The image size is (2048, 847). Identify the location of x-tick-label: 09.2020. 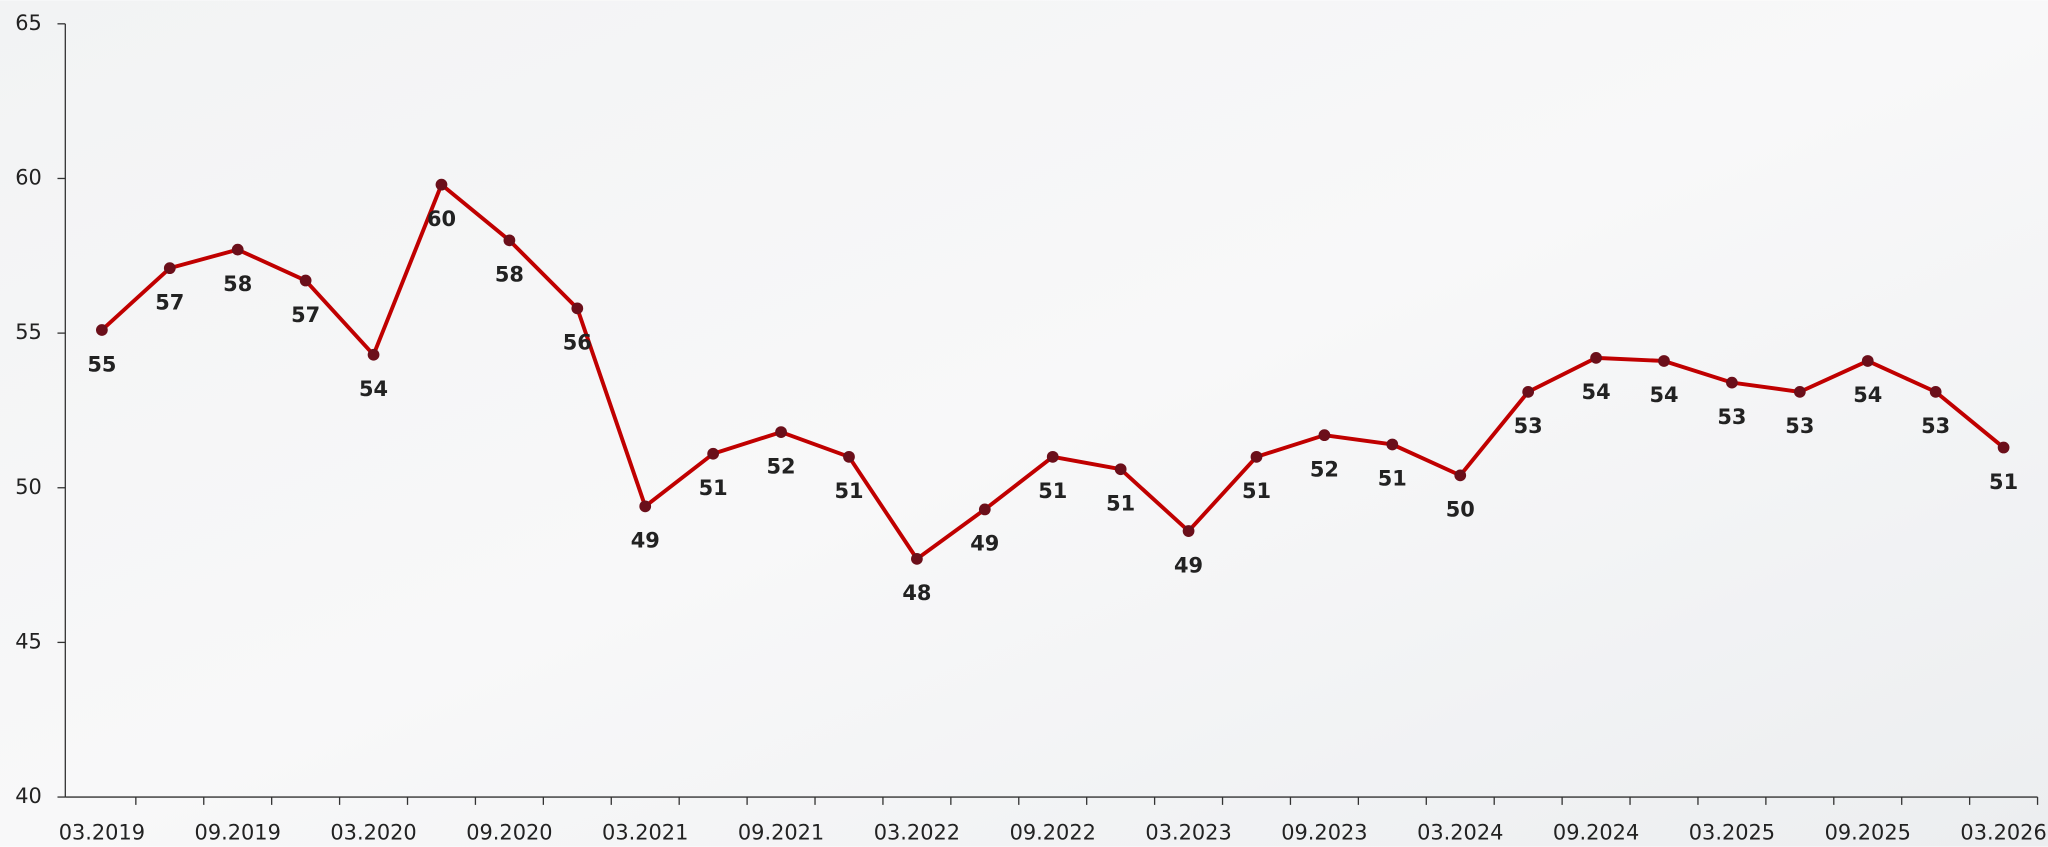
(509, 833).